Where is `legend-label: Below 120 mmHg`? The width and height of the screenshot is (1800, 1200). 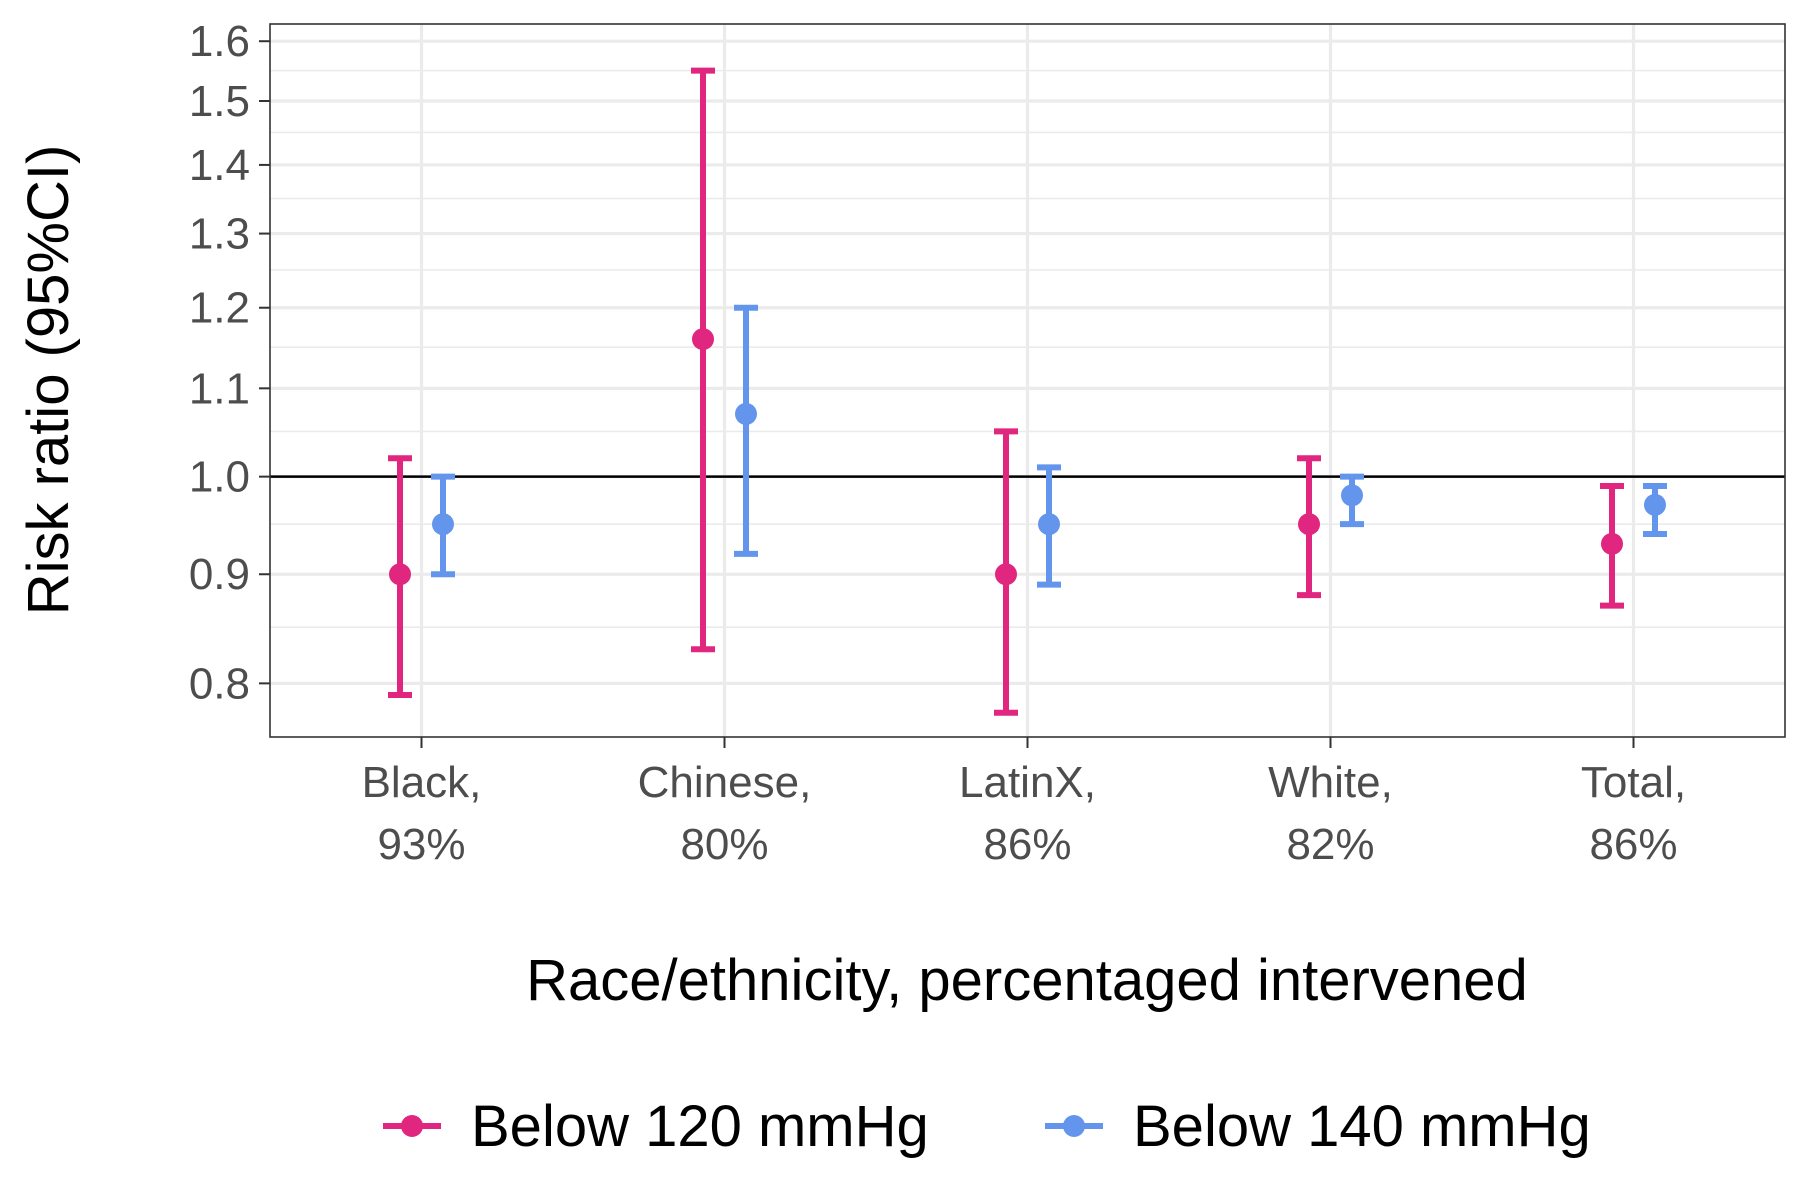
legend-label: Below 120 mmHg is located at coordinates (700, 1126).